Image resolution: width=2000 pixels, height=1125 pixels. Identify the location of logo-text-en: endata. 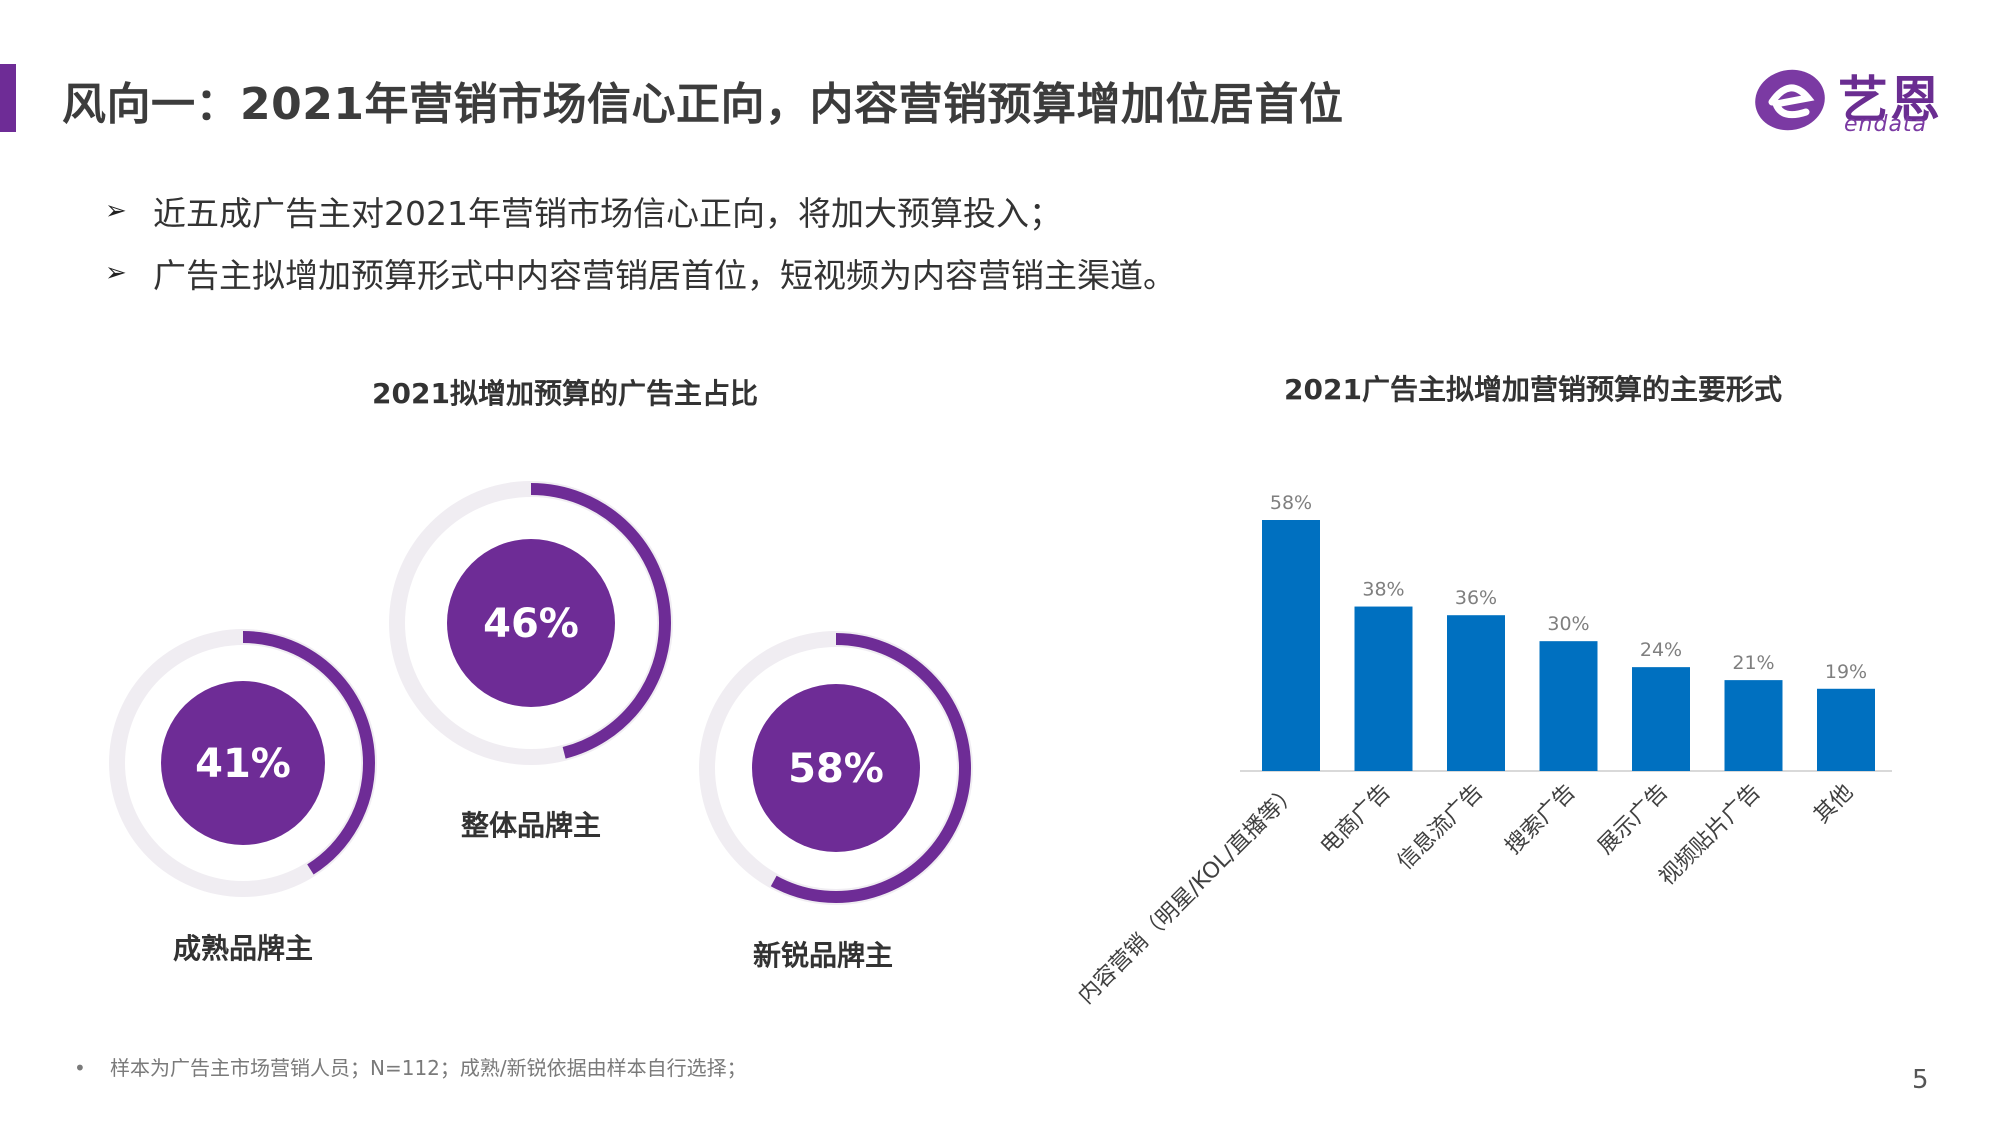
(1886, 124).